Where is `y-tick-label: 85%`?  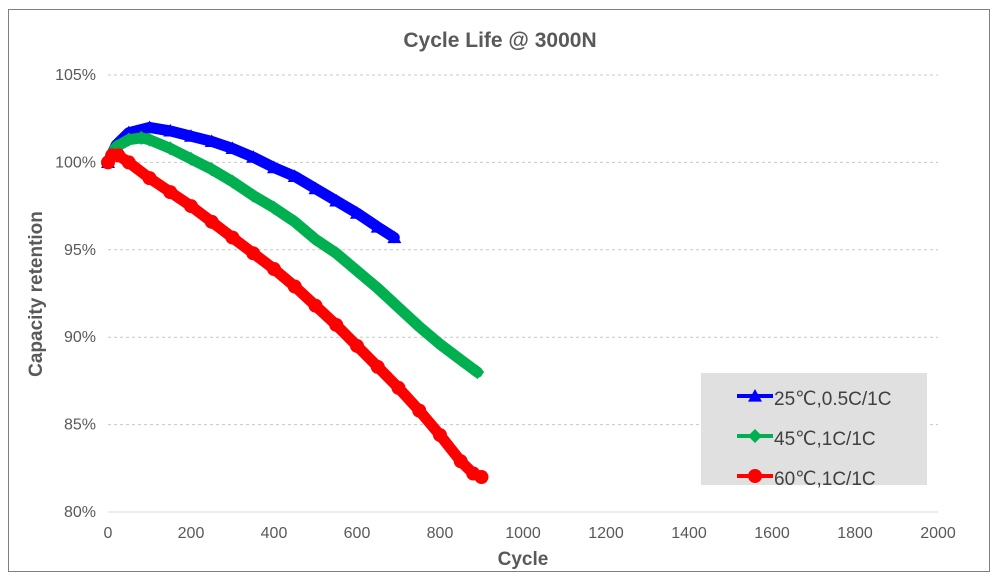
y-tick-label: 85% is located at coordinates (80, 425).